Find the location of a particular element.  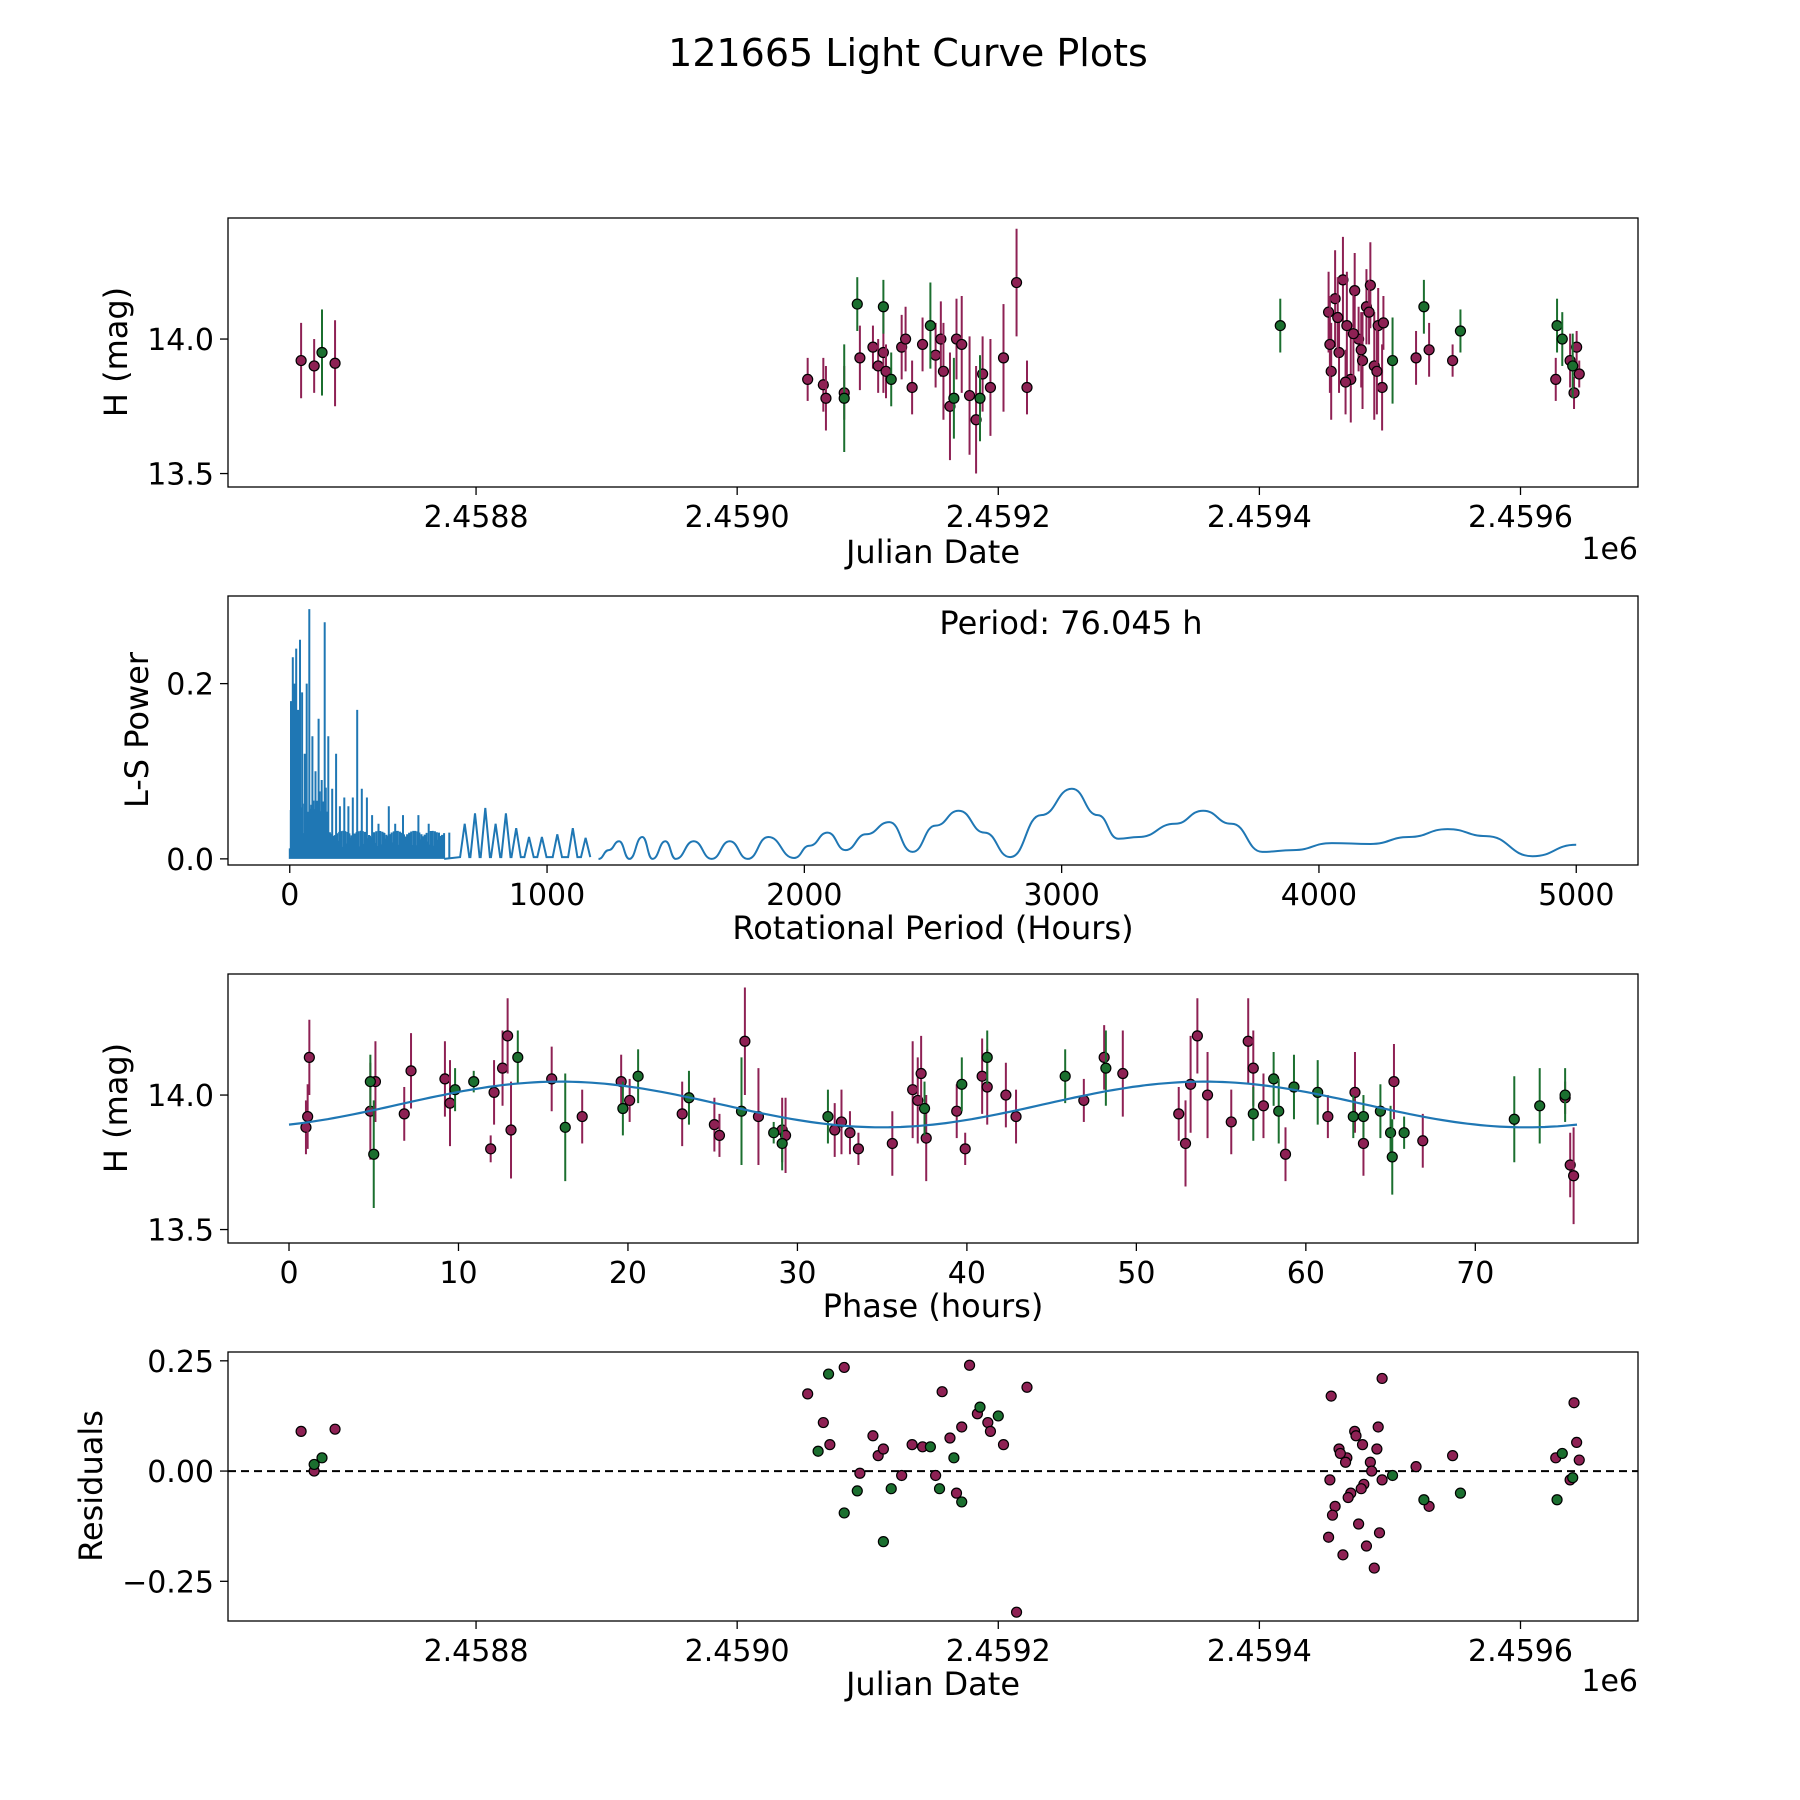

y-tick-label: 14.0 is located at coordinates (180, 340).